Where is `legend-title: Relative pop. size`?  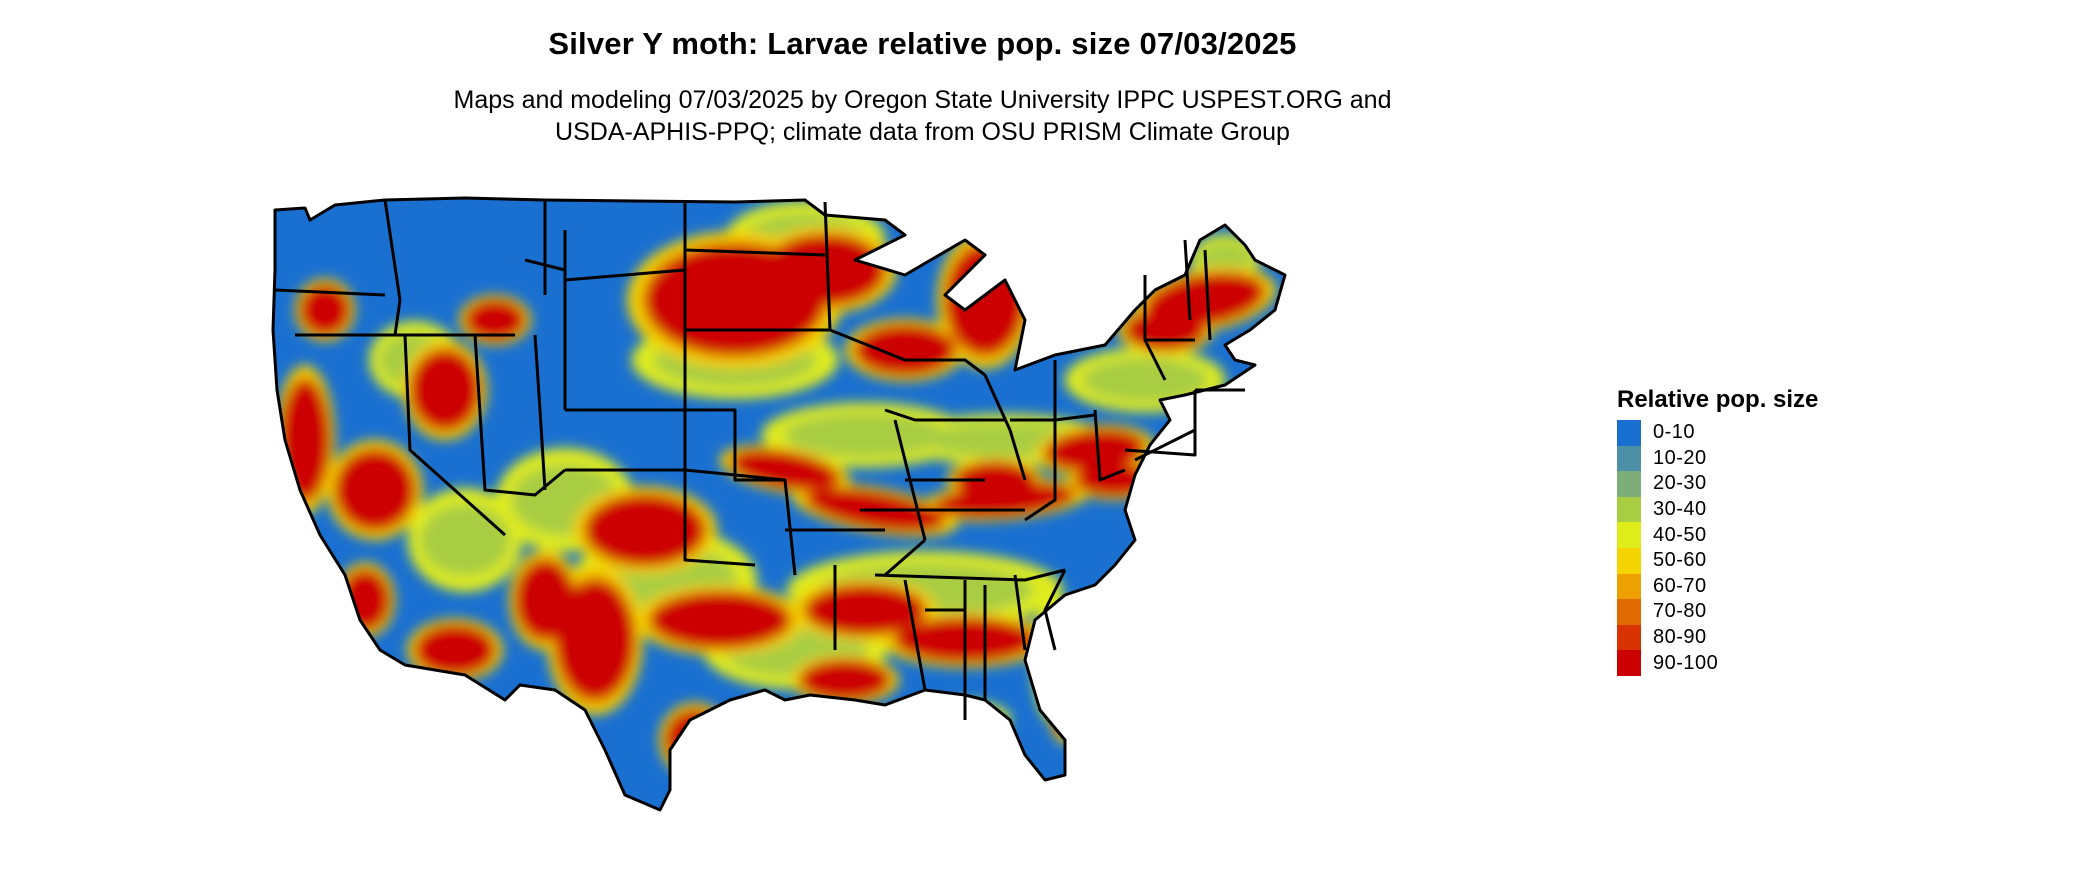
legend-title: Relative pop. size is located at coordinates (1718, 399).